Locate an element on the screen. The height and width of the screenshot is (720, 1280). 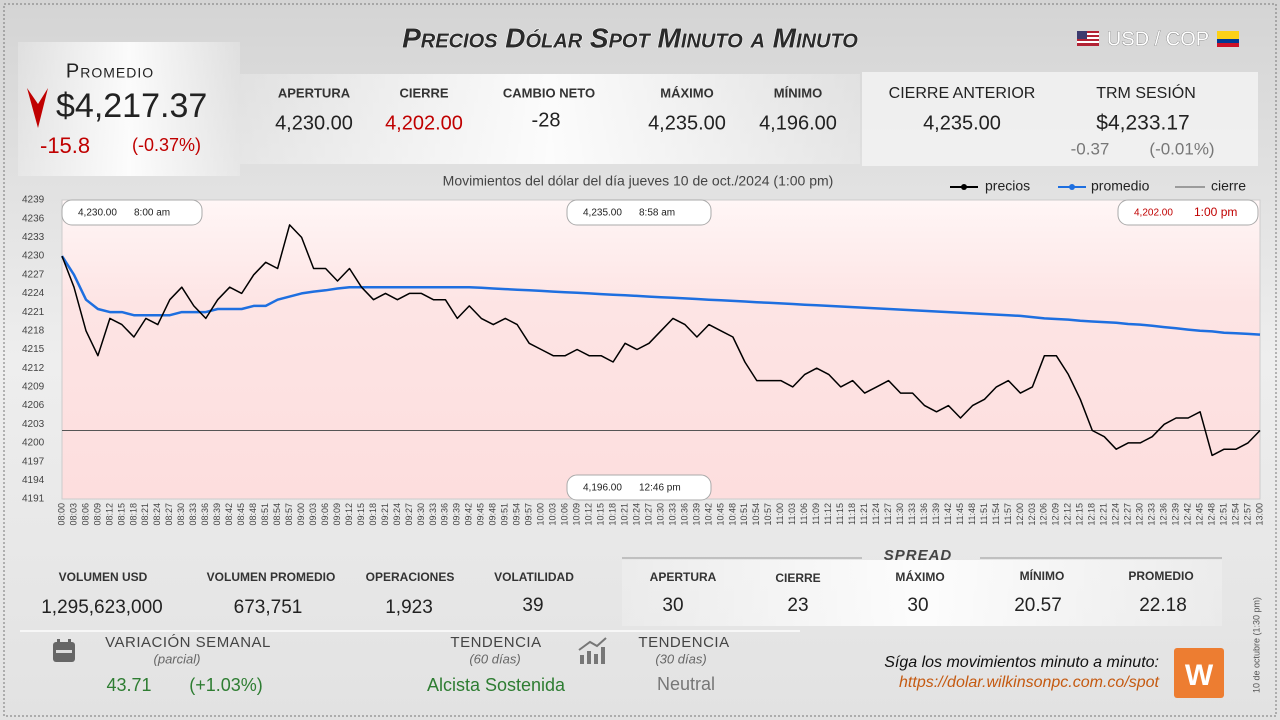
x-tick-label: 08:39 is located at coordinates (217, 514).